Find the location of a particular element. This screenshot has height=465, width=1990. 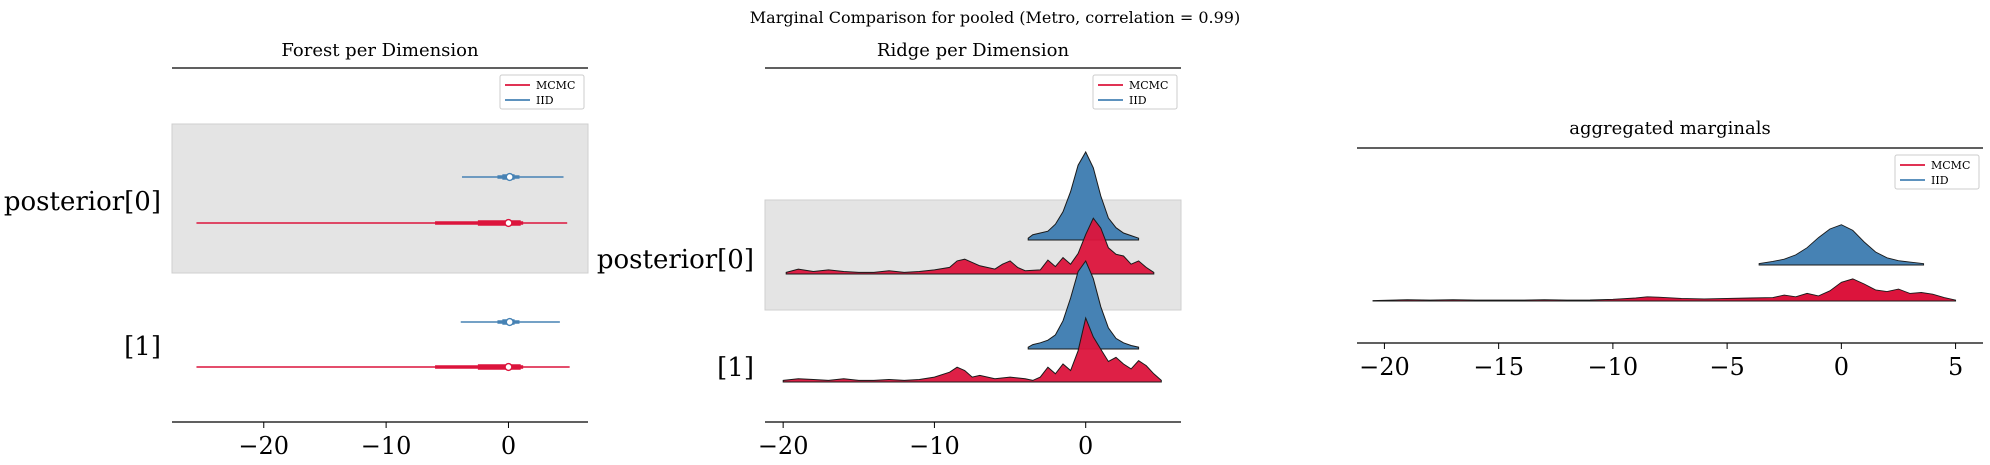

ridge-dim-label: posterior[0] is located at coordinates (675, 260).